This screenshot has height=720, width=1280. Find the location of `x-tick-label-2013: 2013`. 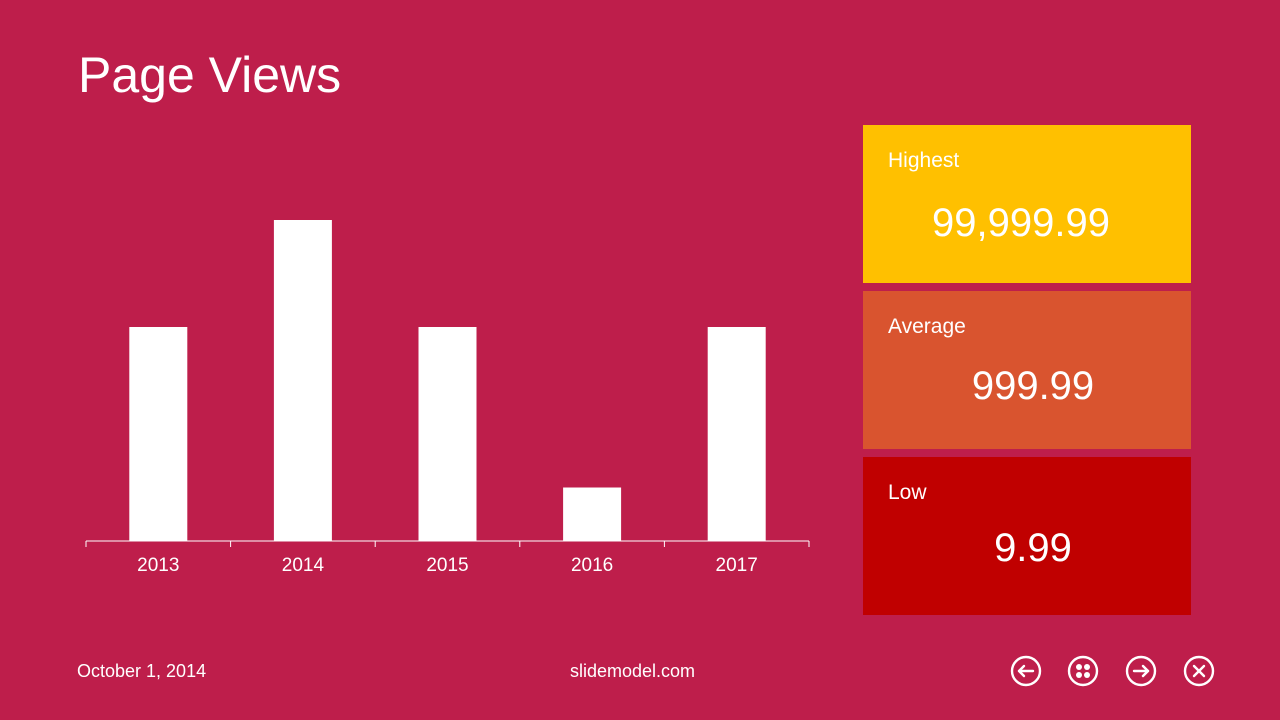

x-tick-label-2013: 2013 is located at coordinates (158, 565).